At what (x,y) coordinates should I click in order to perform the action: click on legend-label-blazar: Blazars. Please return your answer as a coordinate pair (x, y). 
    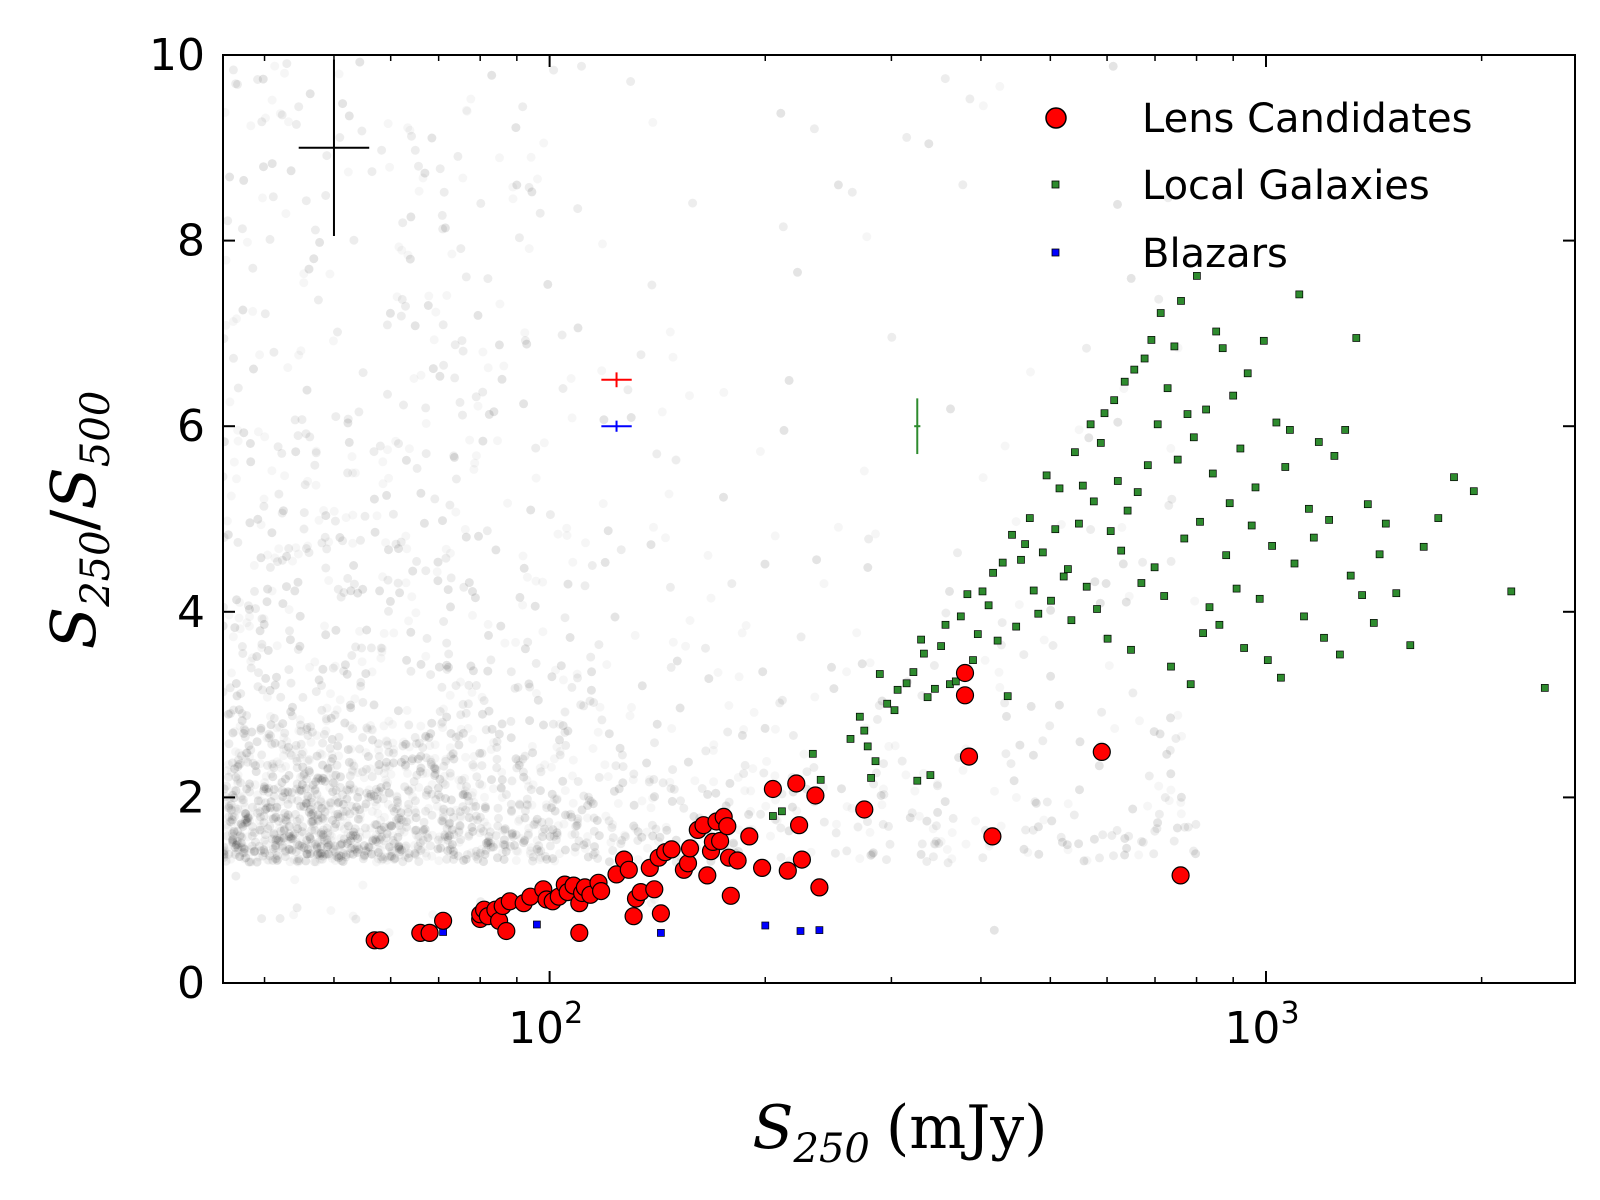
    Looking at the image, I should click on (1215, 254).